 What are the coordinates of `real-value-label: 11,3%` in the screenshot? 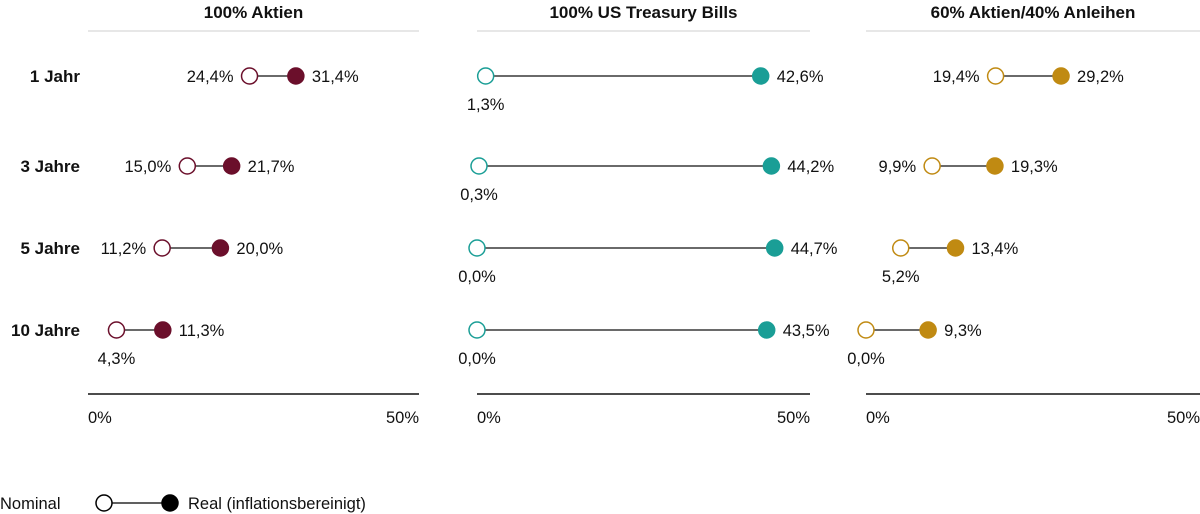 It's located at (202, 331).